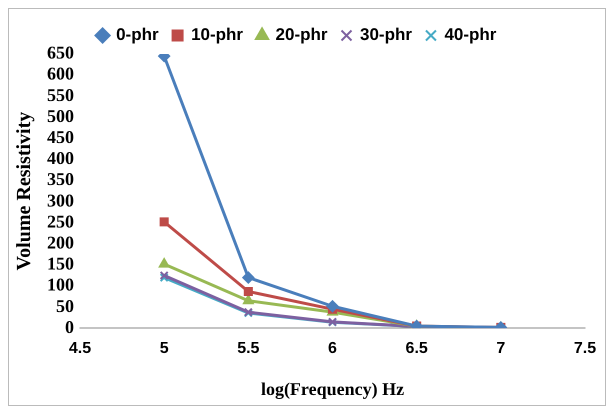  I want to click on y-tick-label: 300, so click(60, 200).